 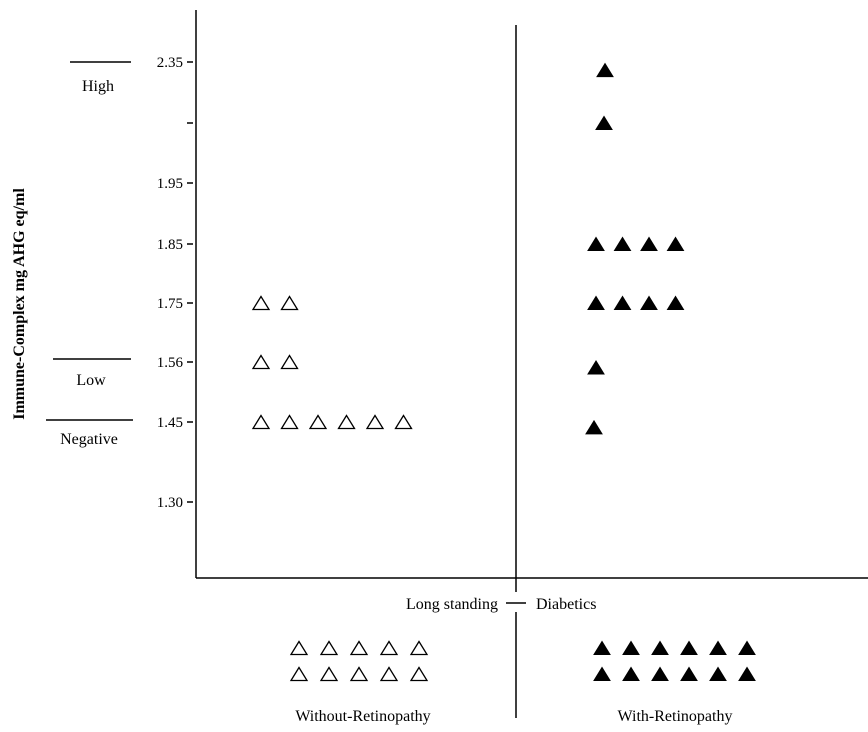 What do you see at coordinates (522, 682) in the screenshot?
I see `legend: Without-Retinopathy With-Retinopathy` at bounding box center [522, 682].